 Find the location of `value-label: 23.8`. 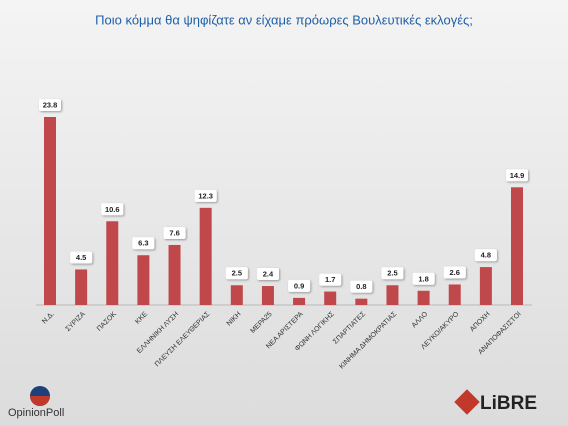

value-label: 23.8 is located at coordinates (50, 104).